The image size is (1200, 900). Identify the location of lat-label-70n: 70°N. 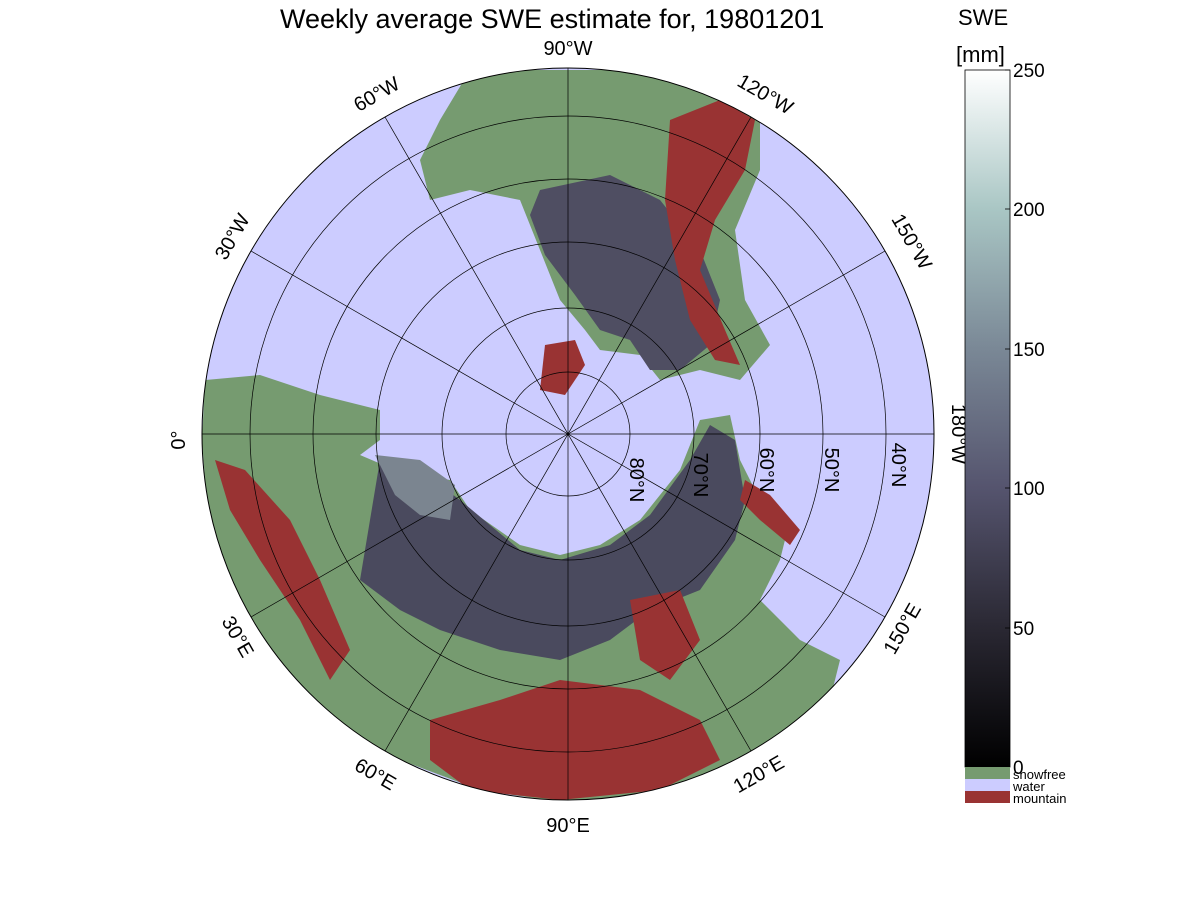
(700, 475).